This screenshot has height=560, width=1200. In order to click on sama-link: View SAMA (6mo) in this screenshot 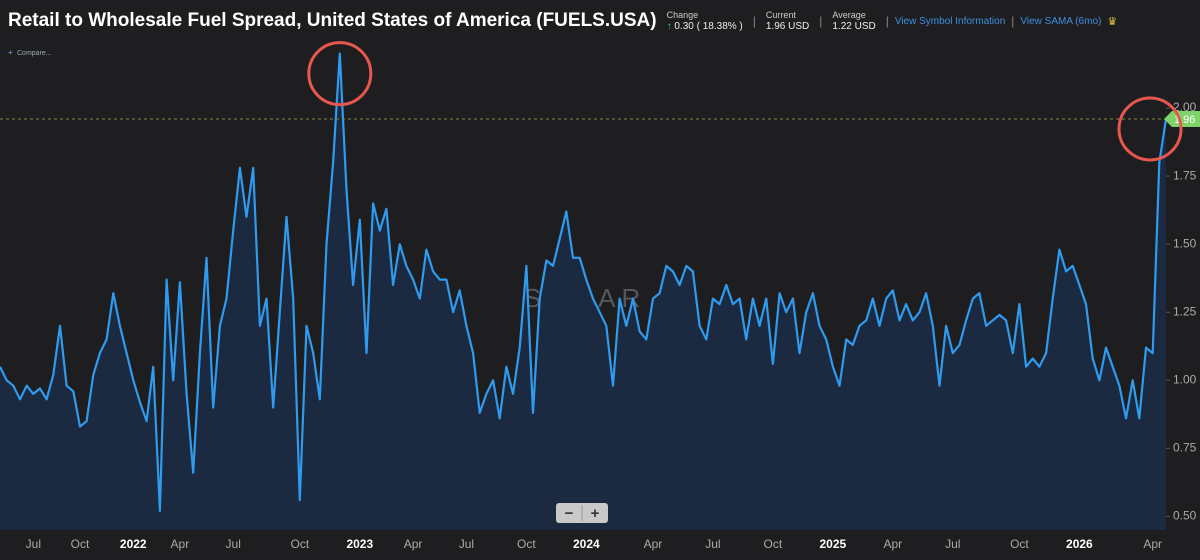, I will do `click(1061, 21)`.